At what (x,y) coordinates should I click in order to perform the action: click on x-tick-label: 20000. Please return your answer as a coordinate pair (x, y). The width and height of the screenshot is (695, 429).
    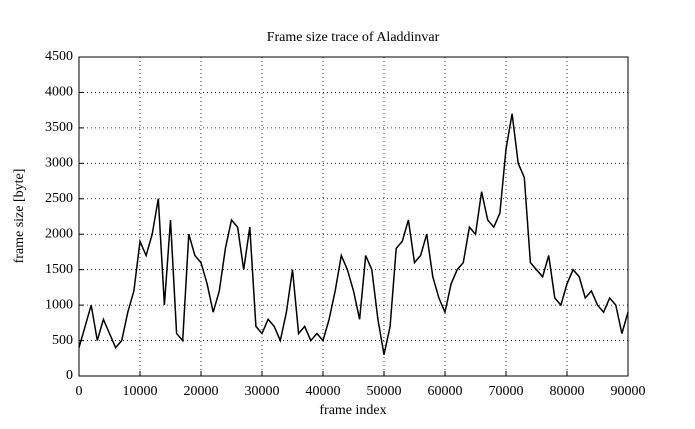
    Looking at the image, I should click on (201, 391).